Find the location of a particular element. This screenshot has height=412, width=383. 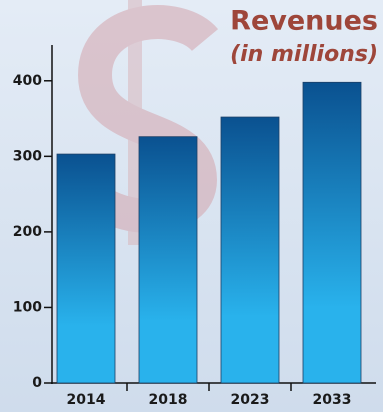

chart-title: Revenues is located at coordinates (304, 21).